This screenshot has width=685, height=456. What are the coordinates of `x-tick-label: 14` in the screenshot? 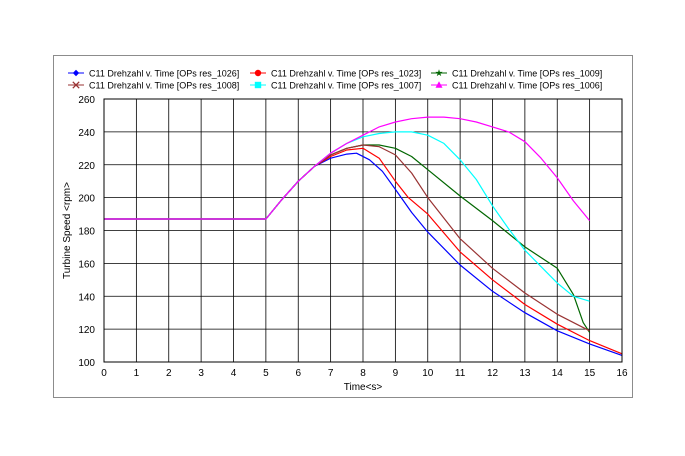 It's located at (558, 373).